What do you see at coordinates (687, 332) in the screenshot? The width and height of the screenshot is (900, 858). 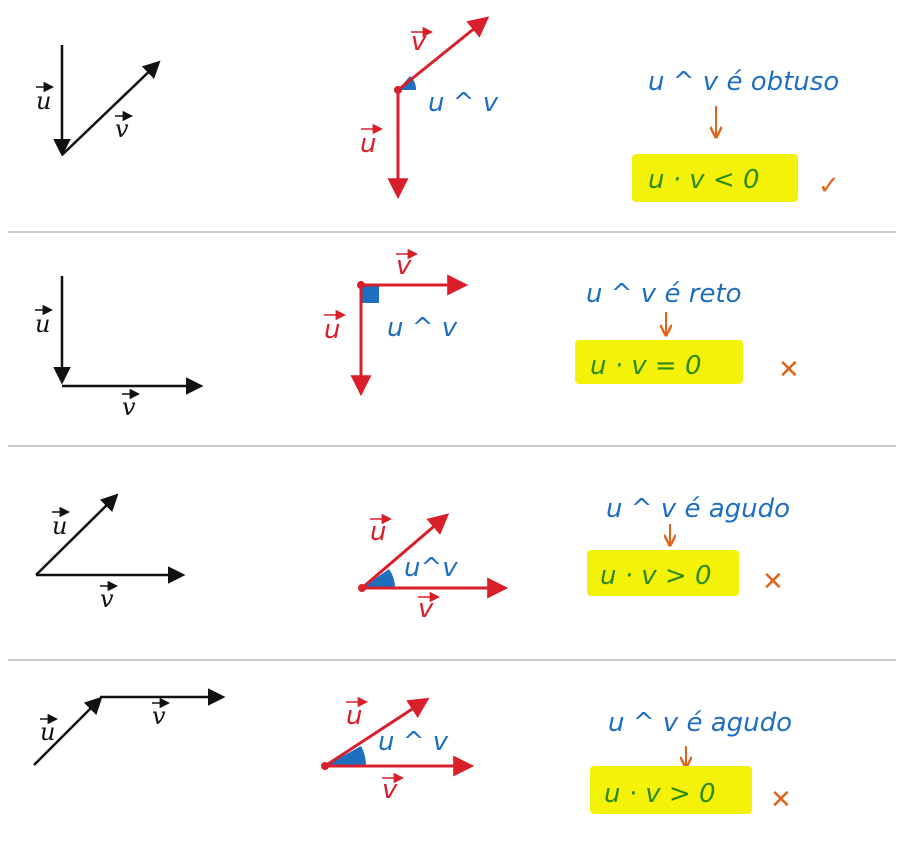 I see `row2-conclusion: u ^ v é reto u · v = 0 ✕` at bounding box center [687, 332].